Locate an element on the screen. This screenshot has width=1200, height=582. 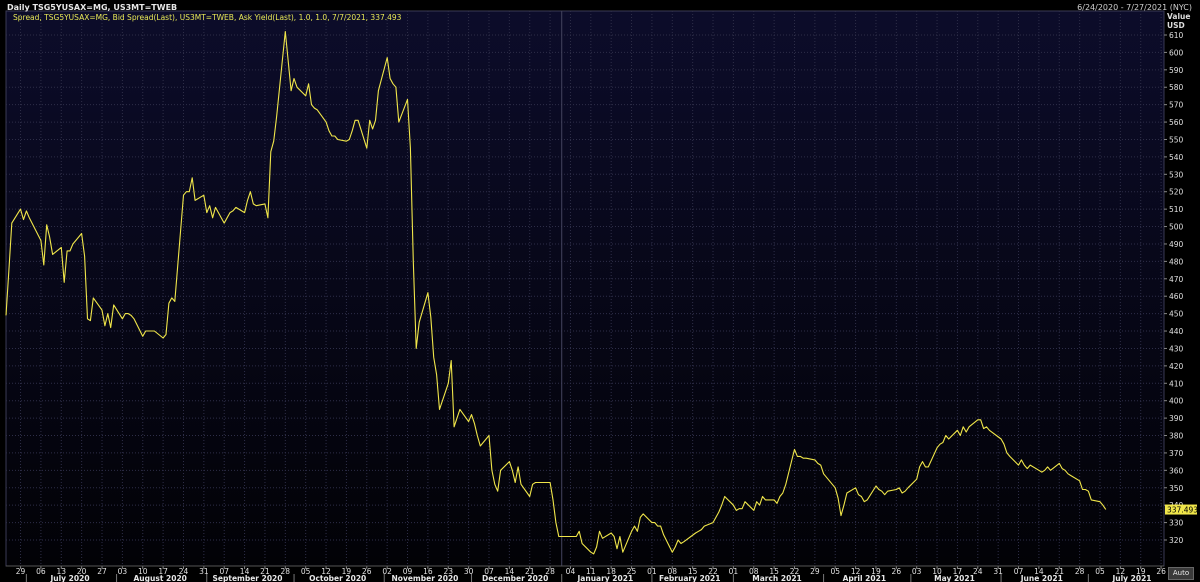
y-tick-label: 490 is located at coordinates (1176, 244).